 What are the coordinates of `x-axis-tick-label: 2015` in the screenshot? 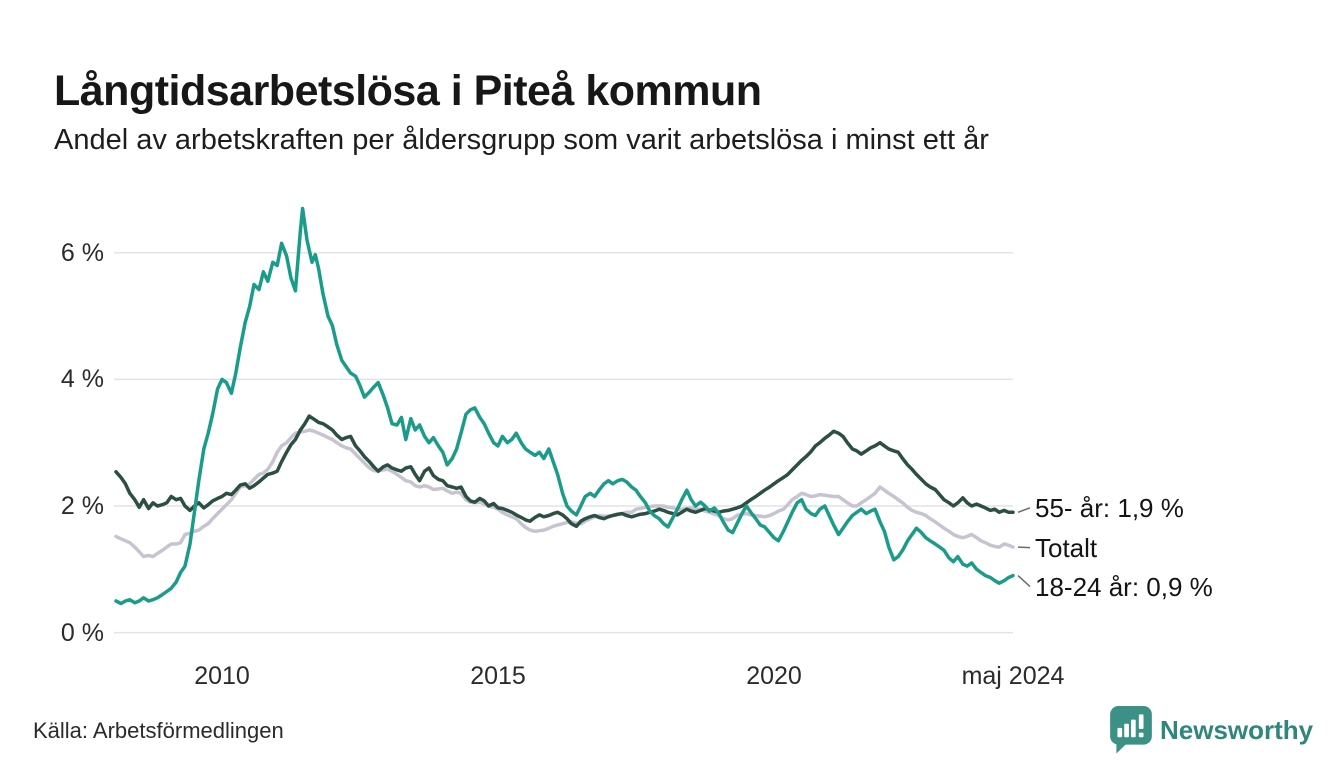 It's located at (498, 676).